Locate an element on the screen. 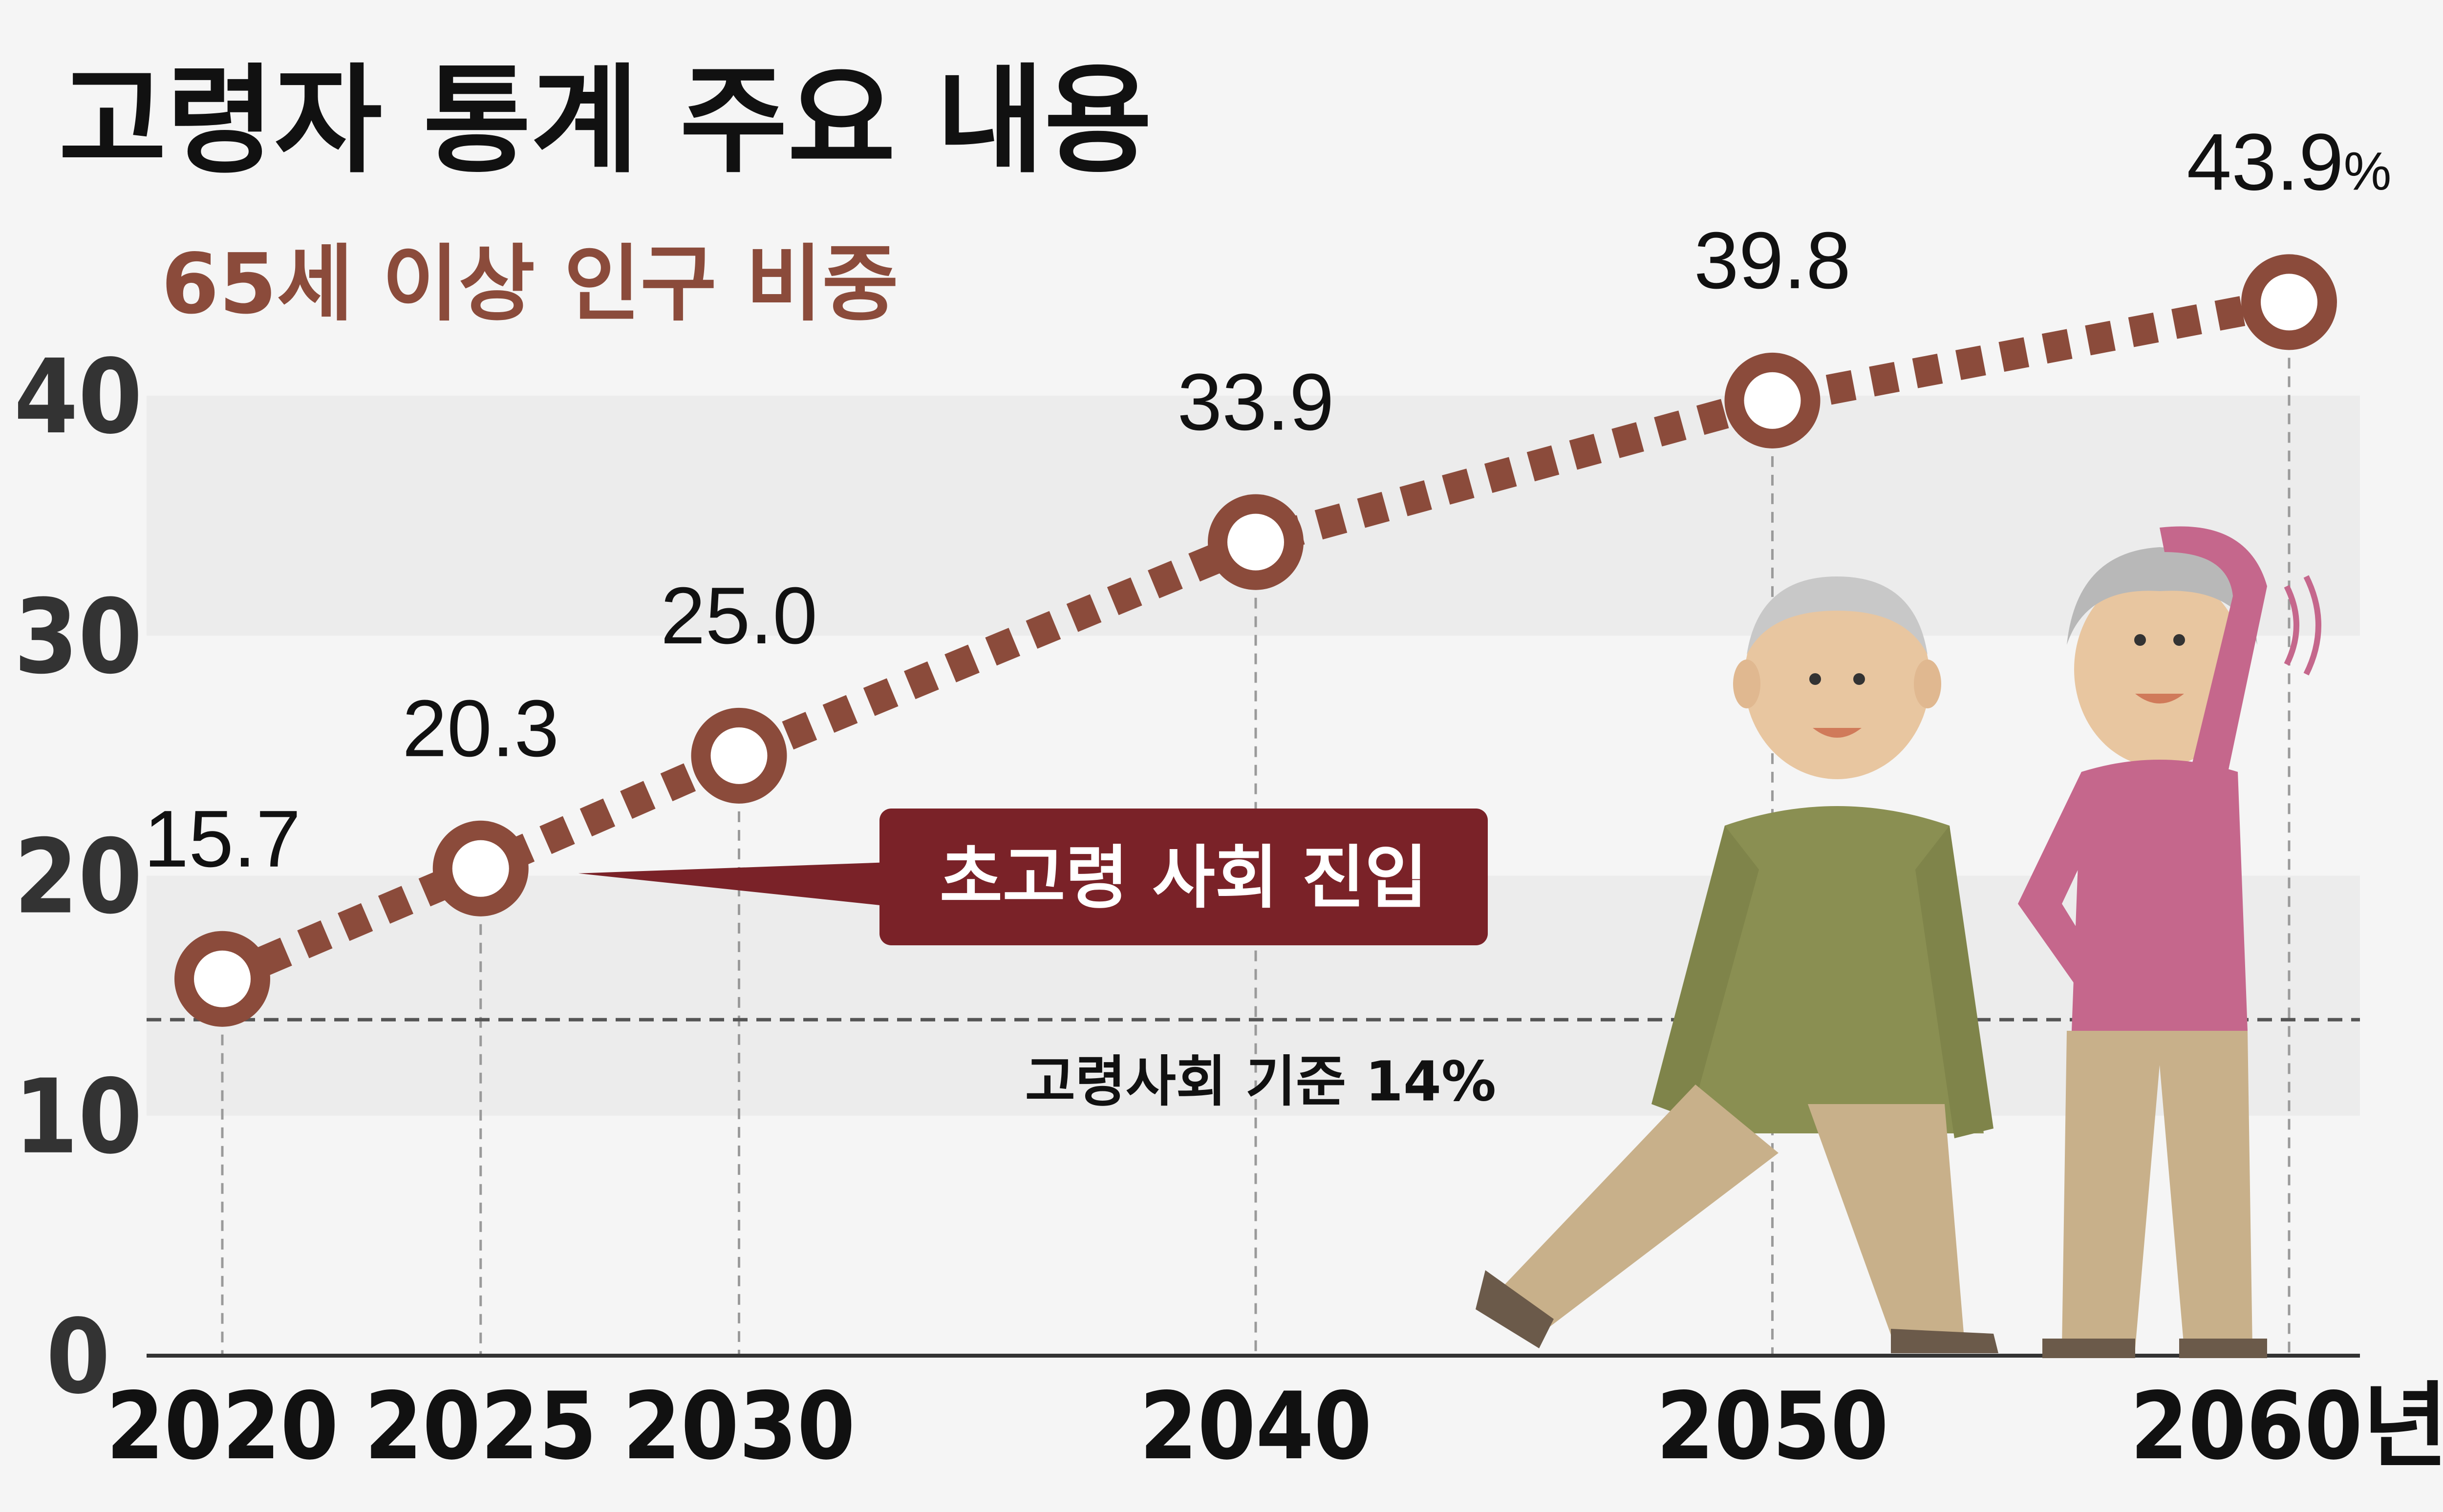  x-tick-label: 2060년 is located at coordinates (2286, 1426).